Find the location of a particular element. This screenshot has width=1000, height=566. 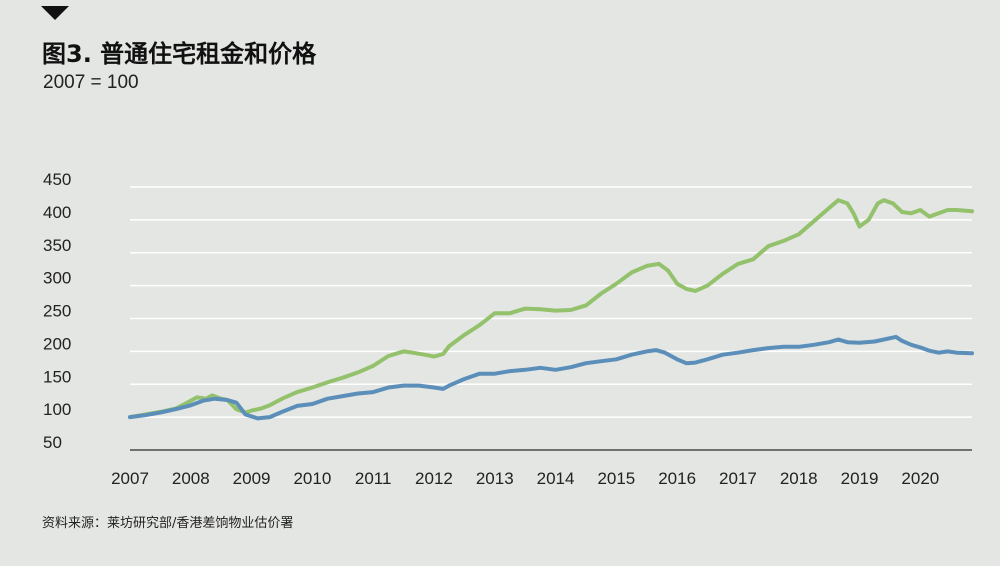

x-tick-label: 2020 is located at coordinates (920, 478).